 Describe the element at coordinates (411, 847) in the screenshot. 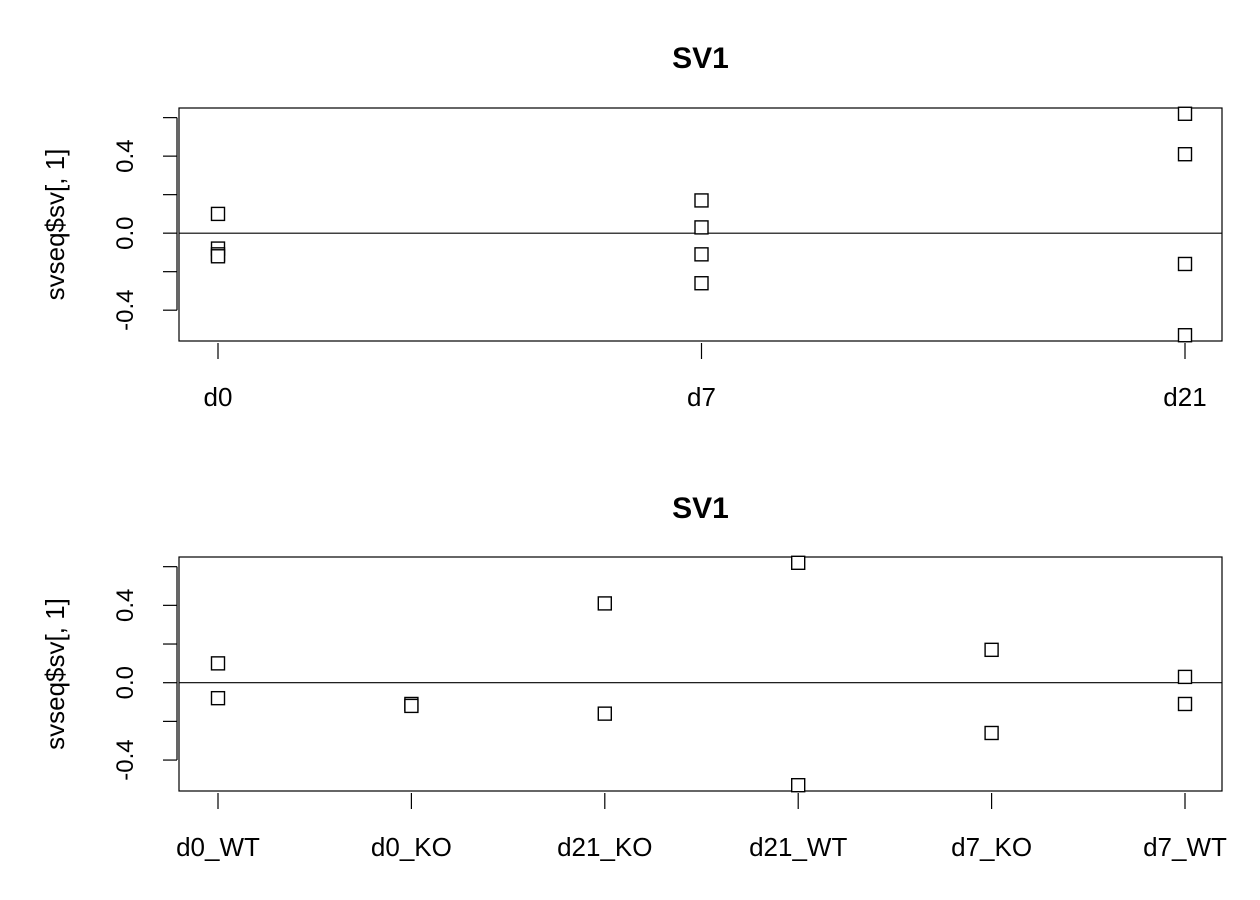

I see `x-tick-label: d0_KO` at that location.